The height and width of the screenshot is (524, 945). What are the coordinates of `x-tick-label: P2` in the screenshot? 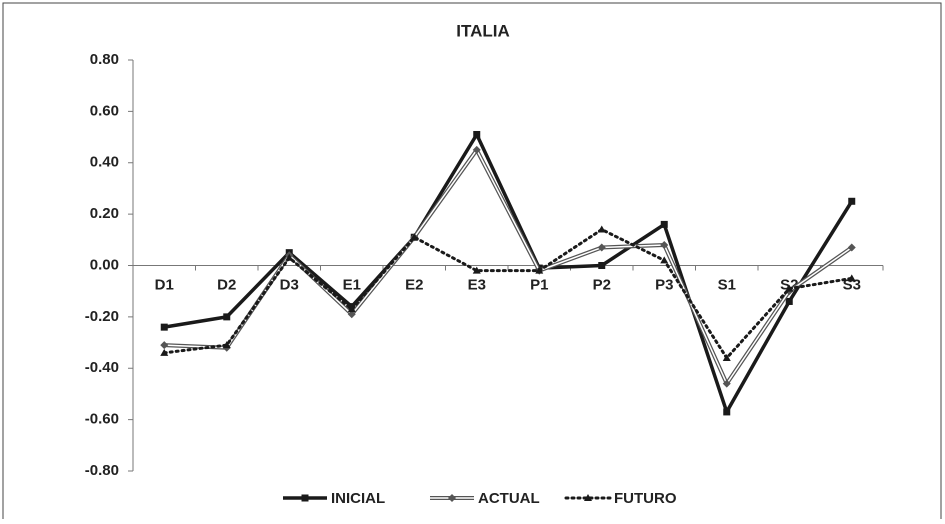 It's located at (602, 284).